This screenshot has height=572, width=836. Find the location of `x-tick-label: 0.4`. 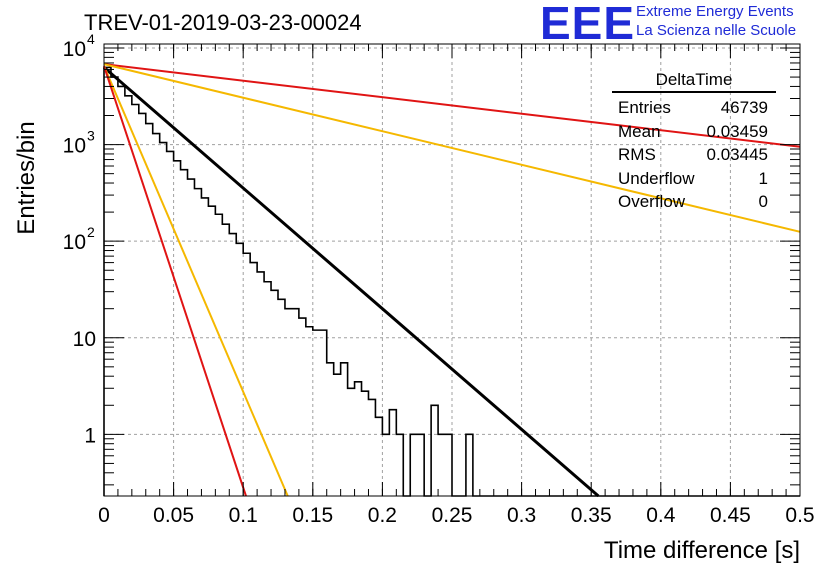

x-tick-label: 0.4 is located at coordinates (661, 515).